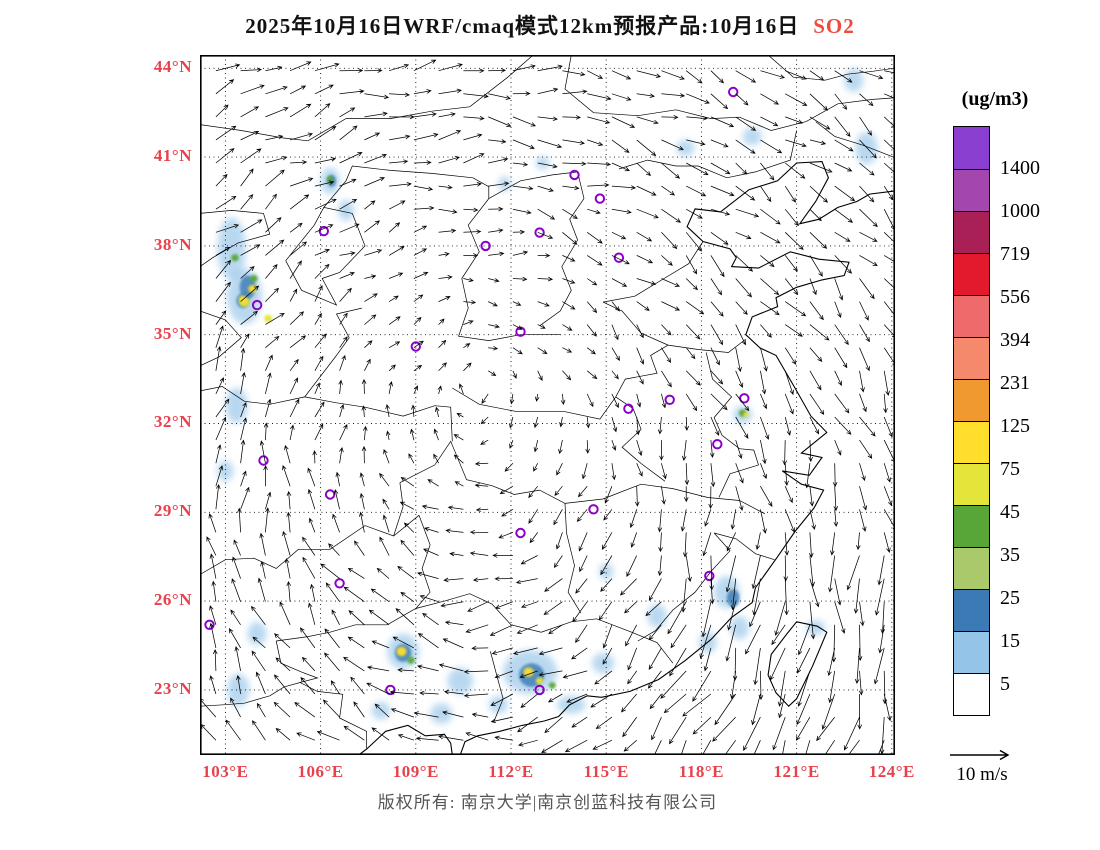  I want to click on lon-tick-label: 124°E, so click(891, 771).